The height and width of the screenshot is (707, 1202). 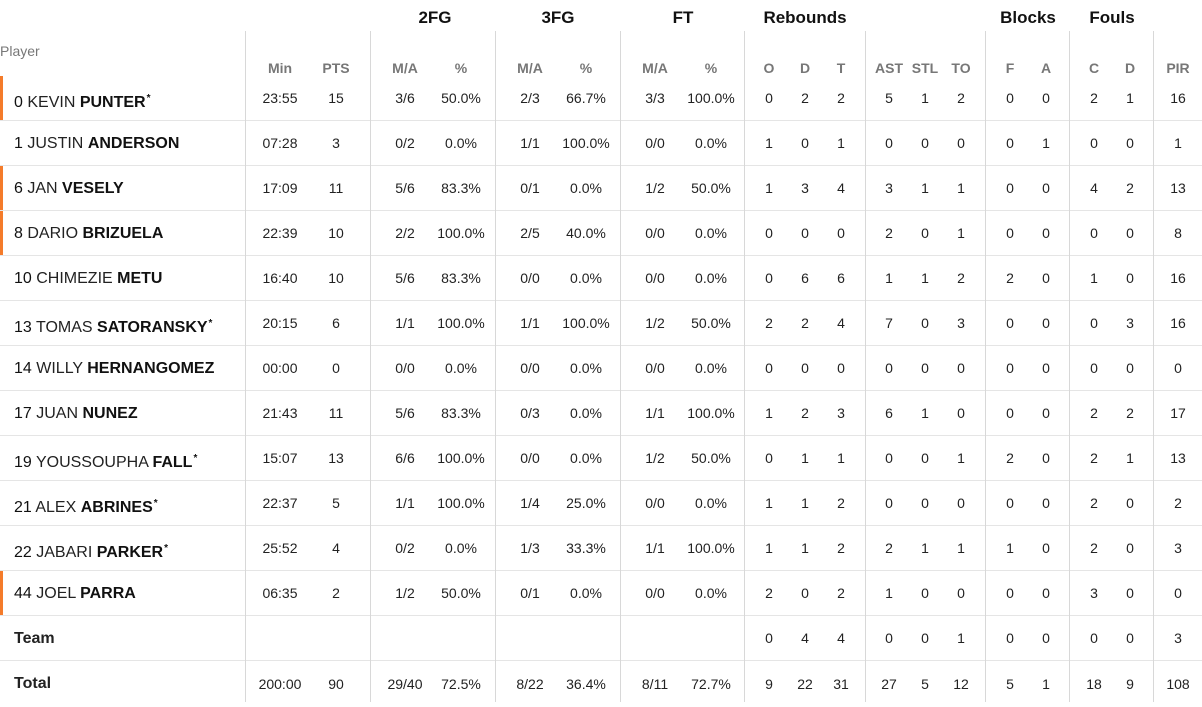 What do you see at coordinates (530, 233) in the screenshot?
I see `cell-3fg-ma: 2/5` at bounding box center [530, 233].